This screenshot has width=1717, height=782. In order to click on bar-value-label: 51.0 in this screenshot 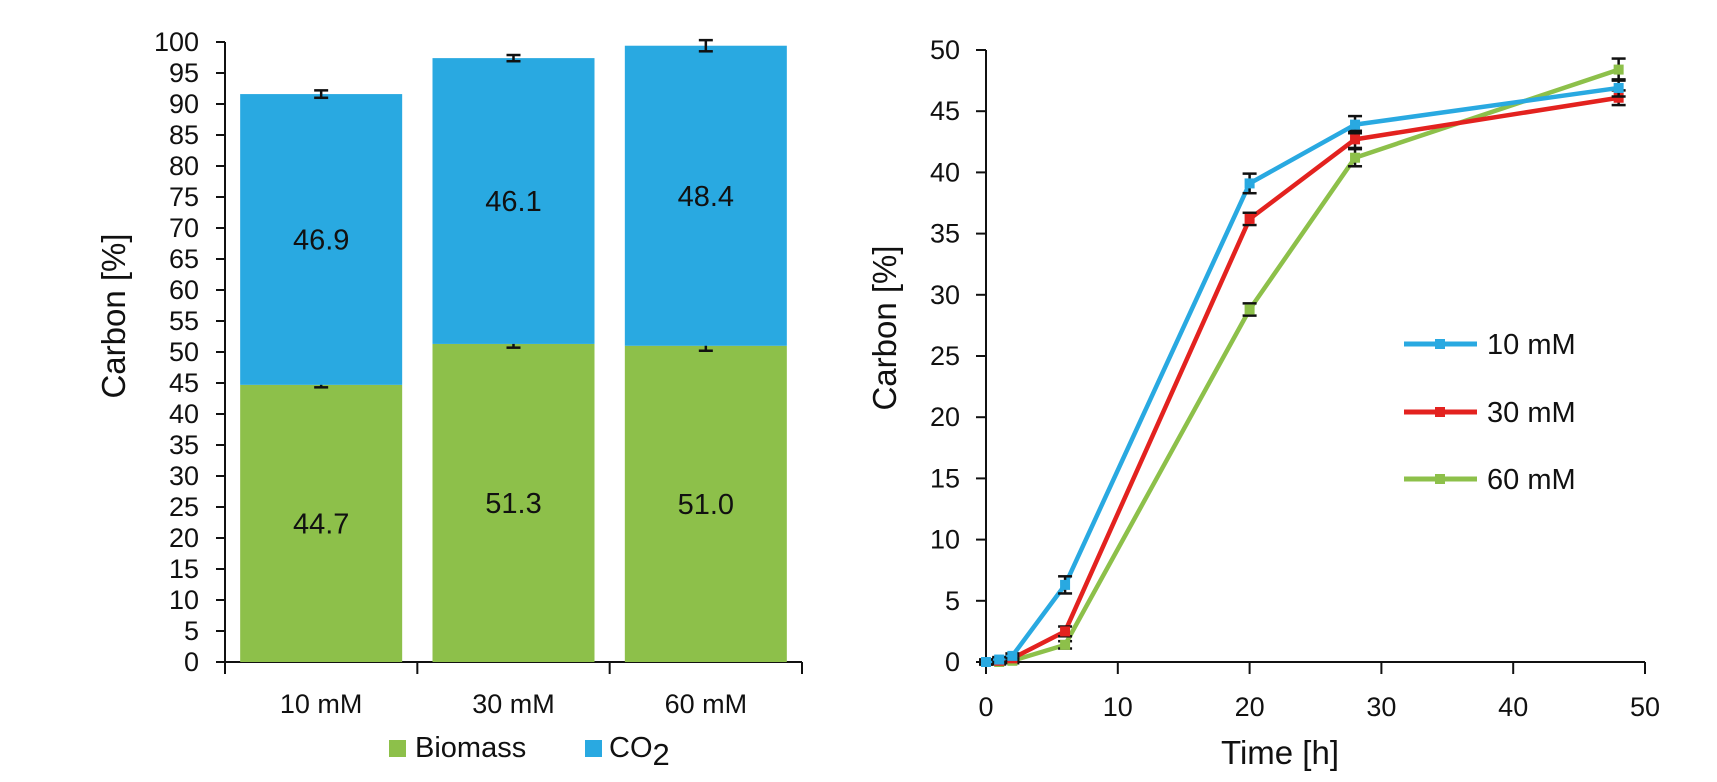, I will do `click(706, 505)`.